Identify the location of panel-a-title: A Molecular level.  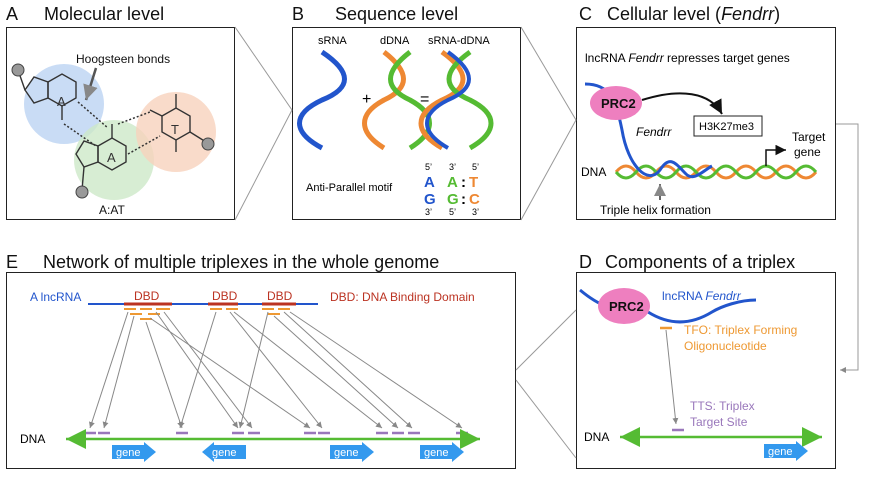
(85, 14).